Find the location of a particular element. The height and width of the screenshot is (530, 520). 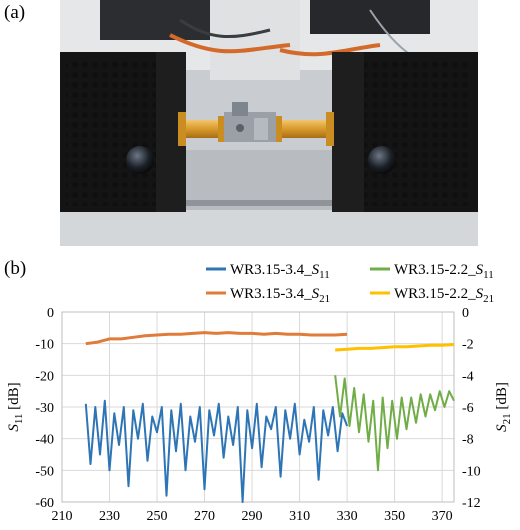

x-tick-label: 350 is located at coordinates (394, 516).